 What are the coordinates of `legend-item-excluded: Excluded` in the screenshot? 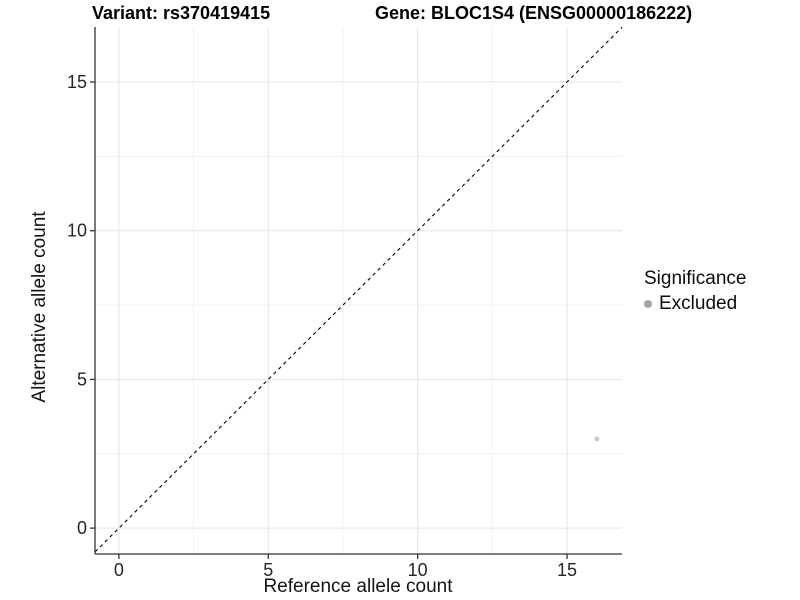 It's located at (695, 304).